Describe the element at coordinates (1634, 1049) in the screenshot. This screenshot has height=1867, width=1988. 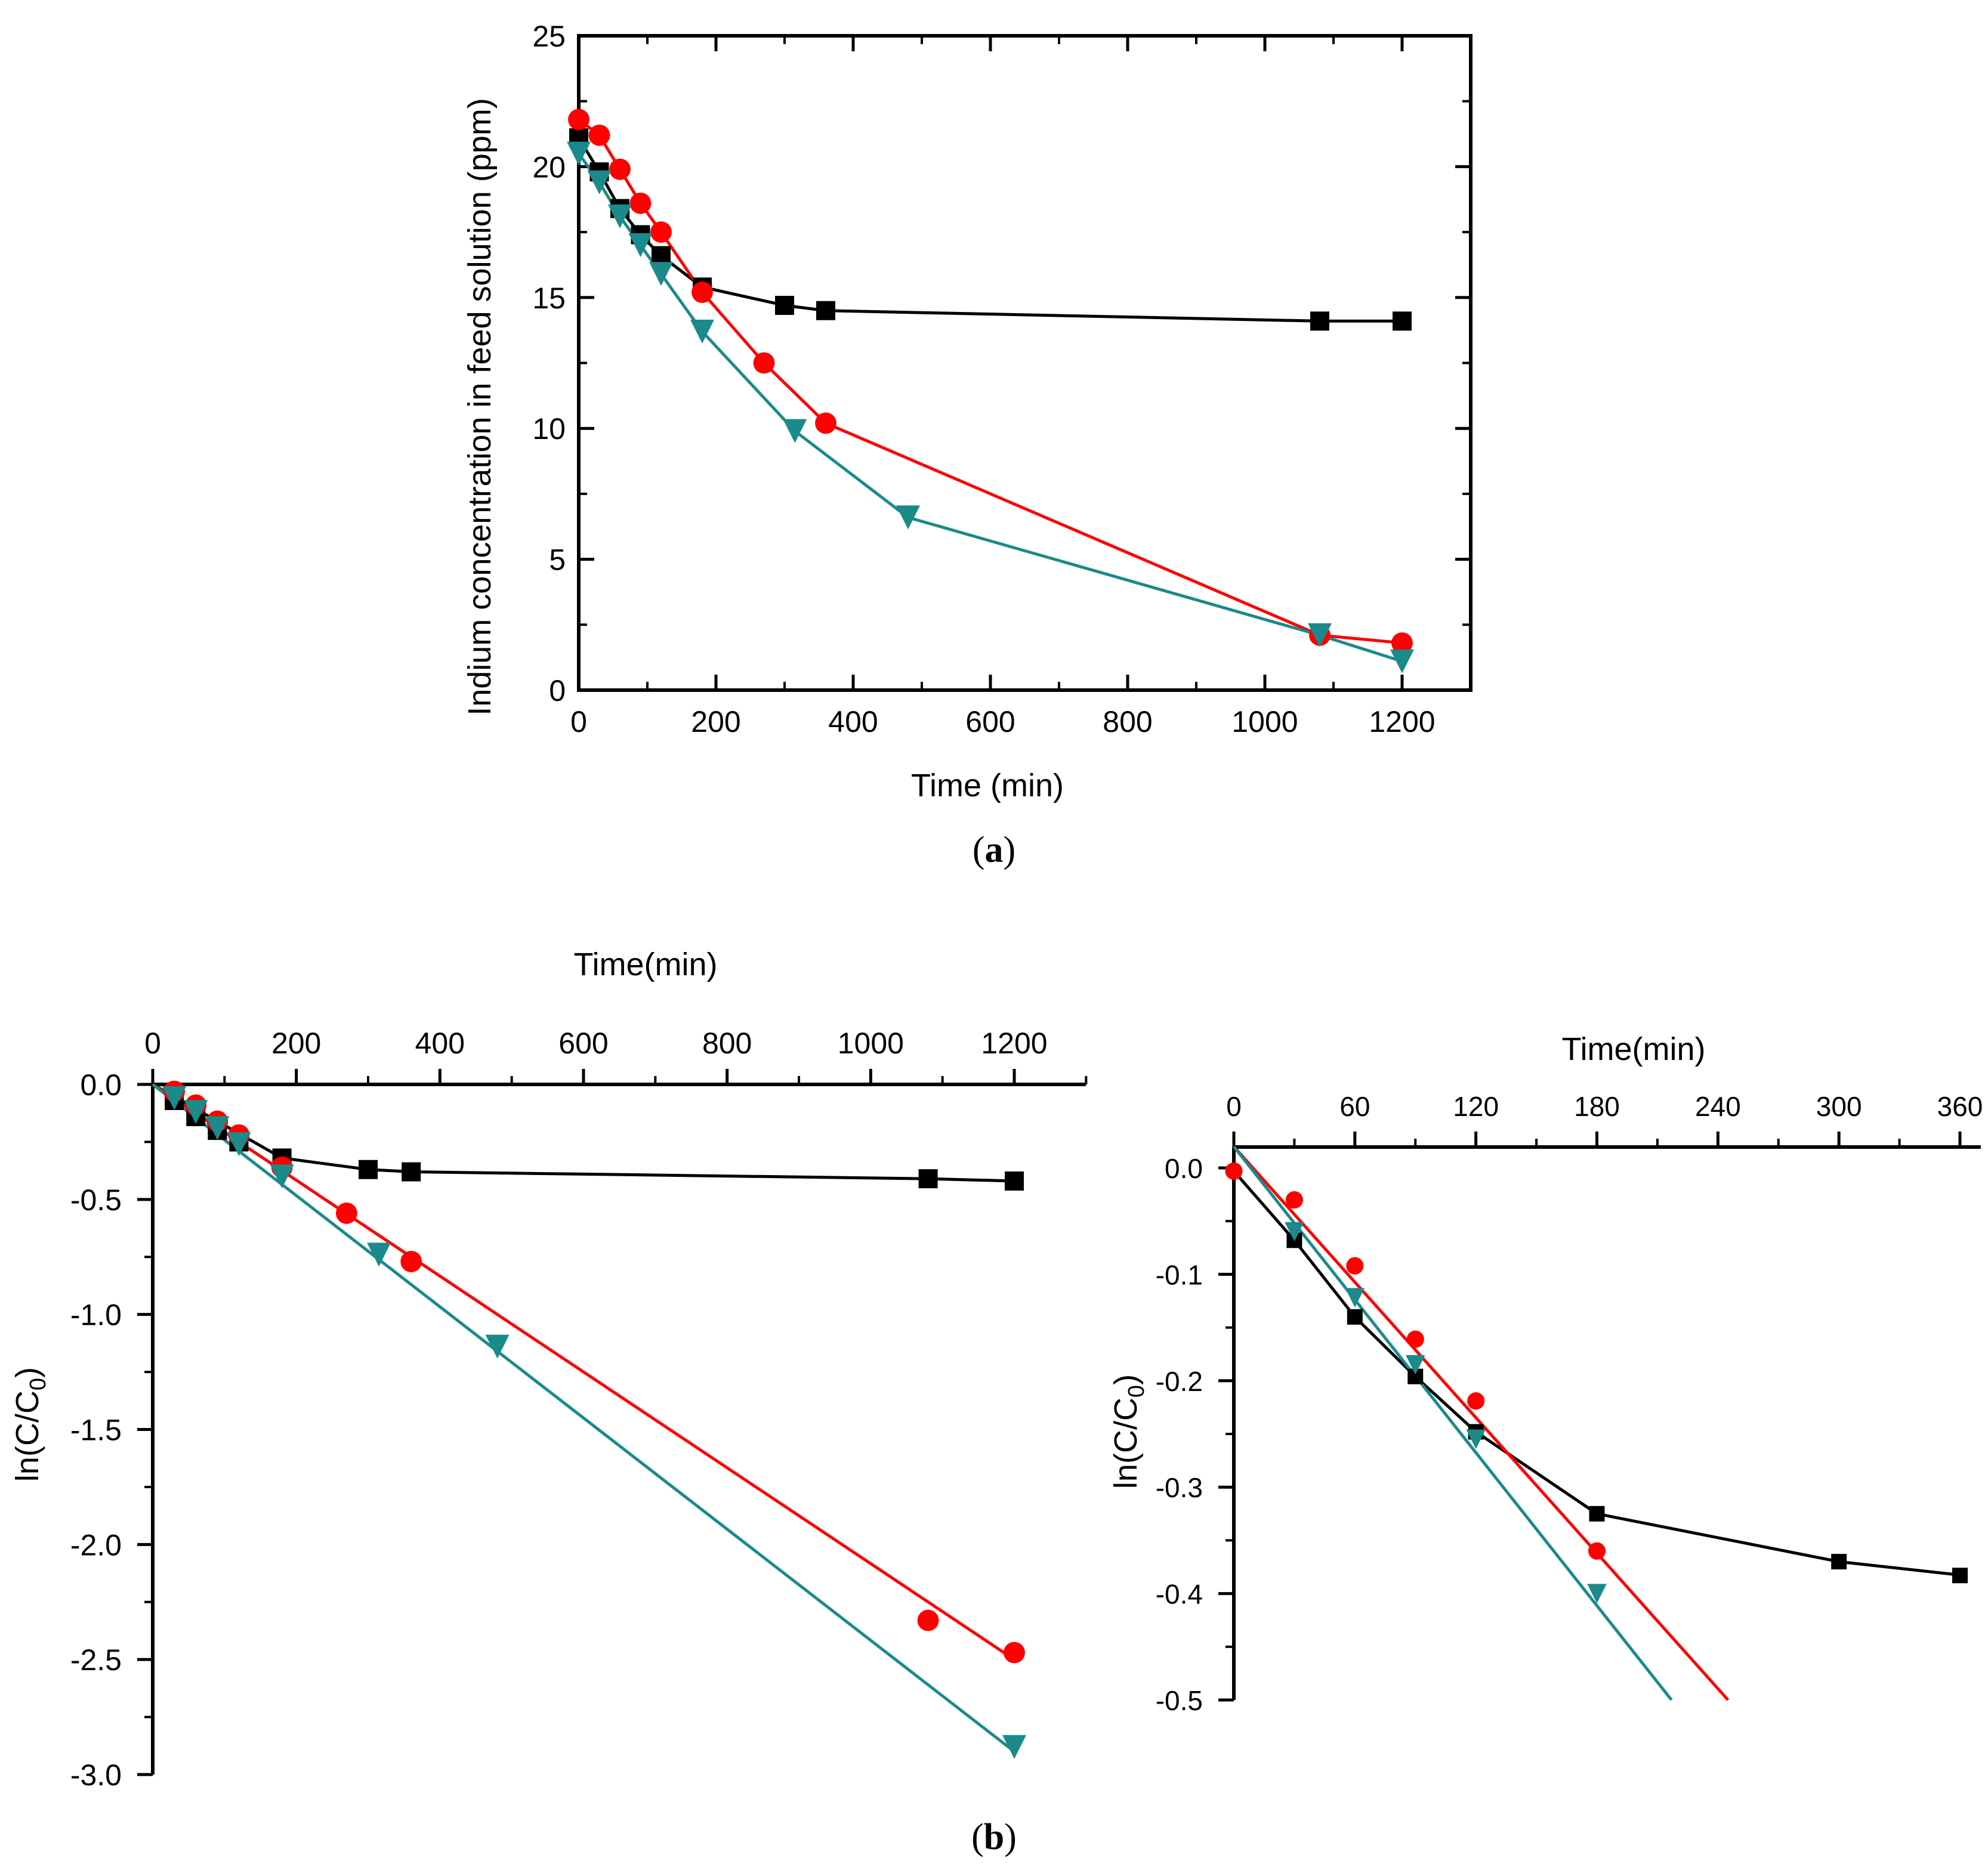
I see `chart-b-right-x-axis-title: Time(min)` at that location.